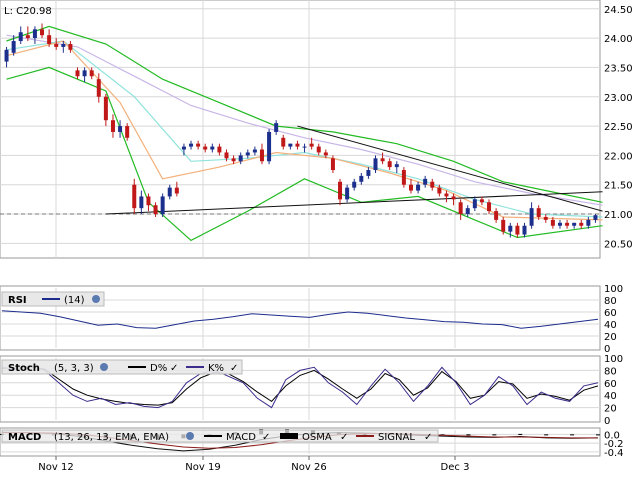 This screenshot has height=480, width=640. Describe the element at coordinates (216, 368) in the screenshot. I see `stoch-k-label: K%` at that location.